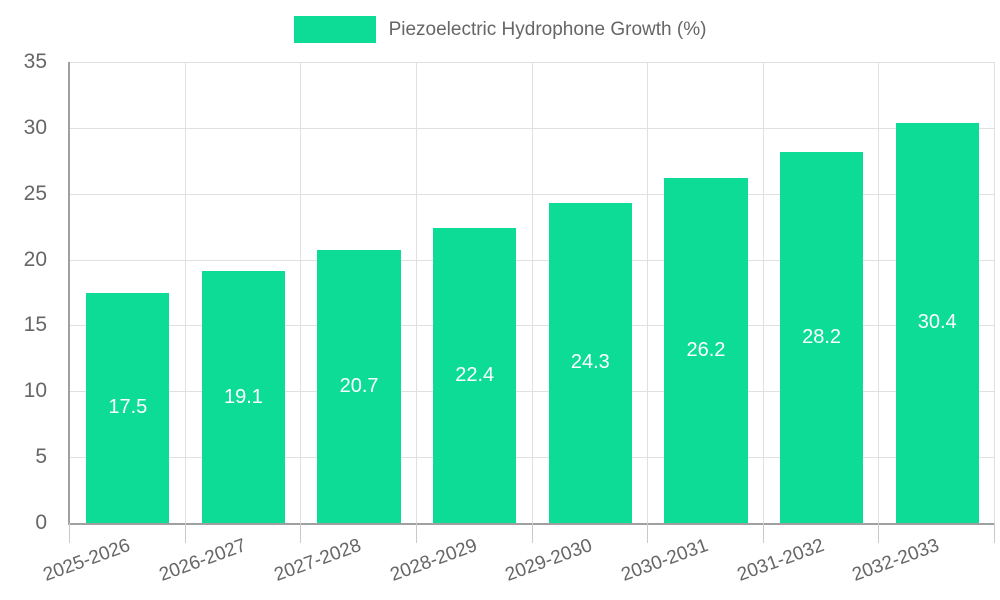 The height and width of the screenshot is (600, 1000). I want to click on bar: 26.2, so click(706, 350).